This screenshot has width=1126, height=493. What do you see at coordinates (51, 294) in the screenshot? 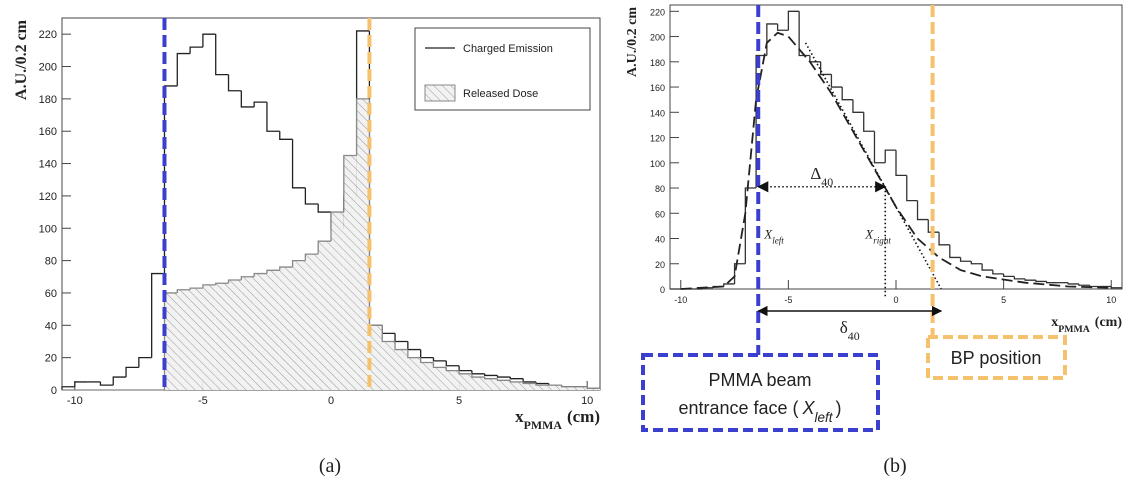
I see `y-tick-label: 60` at bounding box center [51, 294].